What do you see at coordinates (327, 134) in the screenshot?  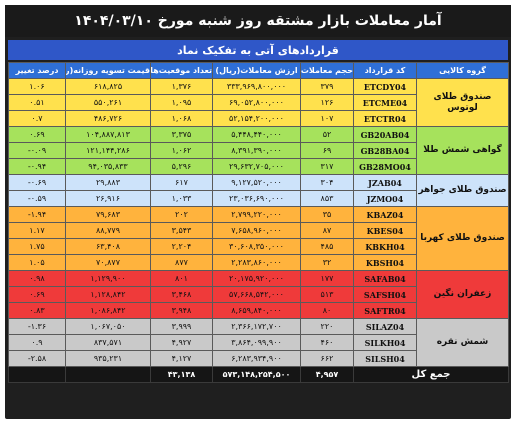 I see `volume-cell: ۵۲` at bounding box center [327, 134].